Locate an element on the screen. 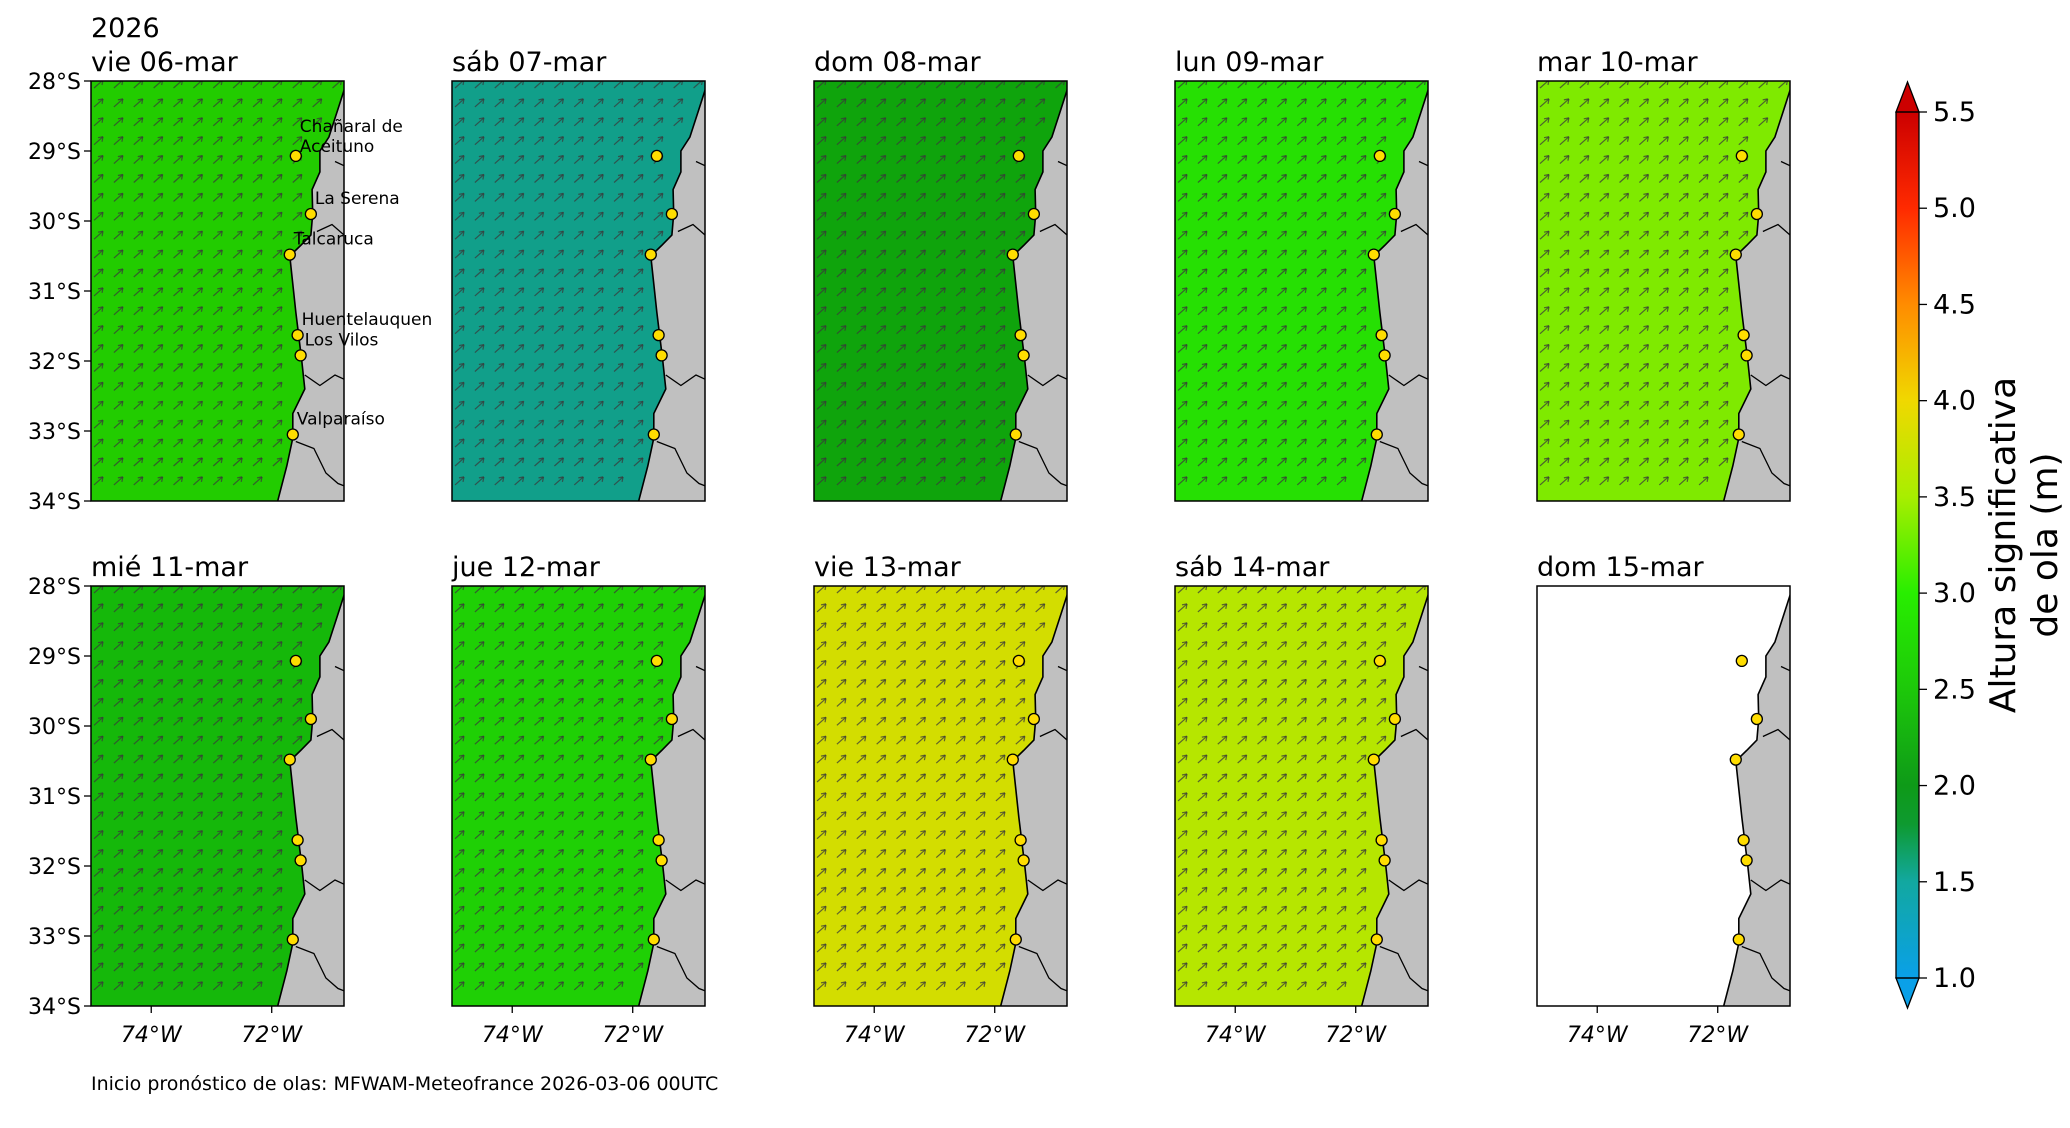 This screenshot has height=1128, width=2070. colorbar-tick-label: 2.5 is located at coordinates (1954, 689).